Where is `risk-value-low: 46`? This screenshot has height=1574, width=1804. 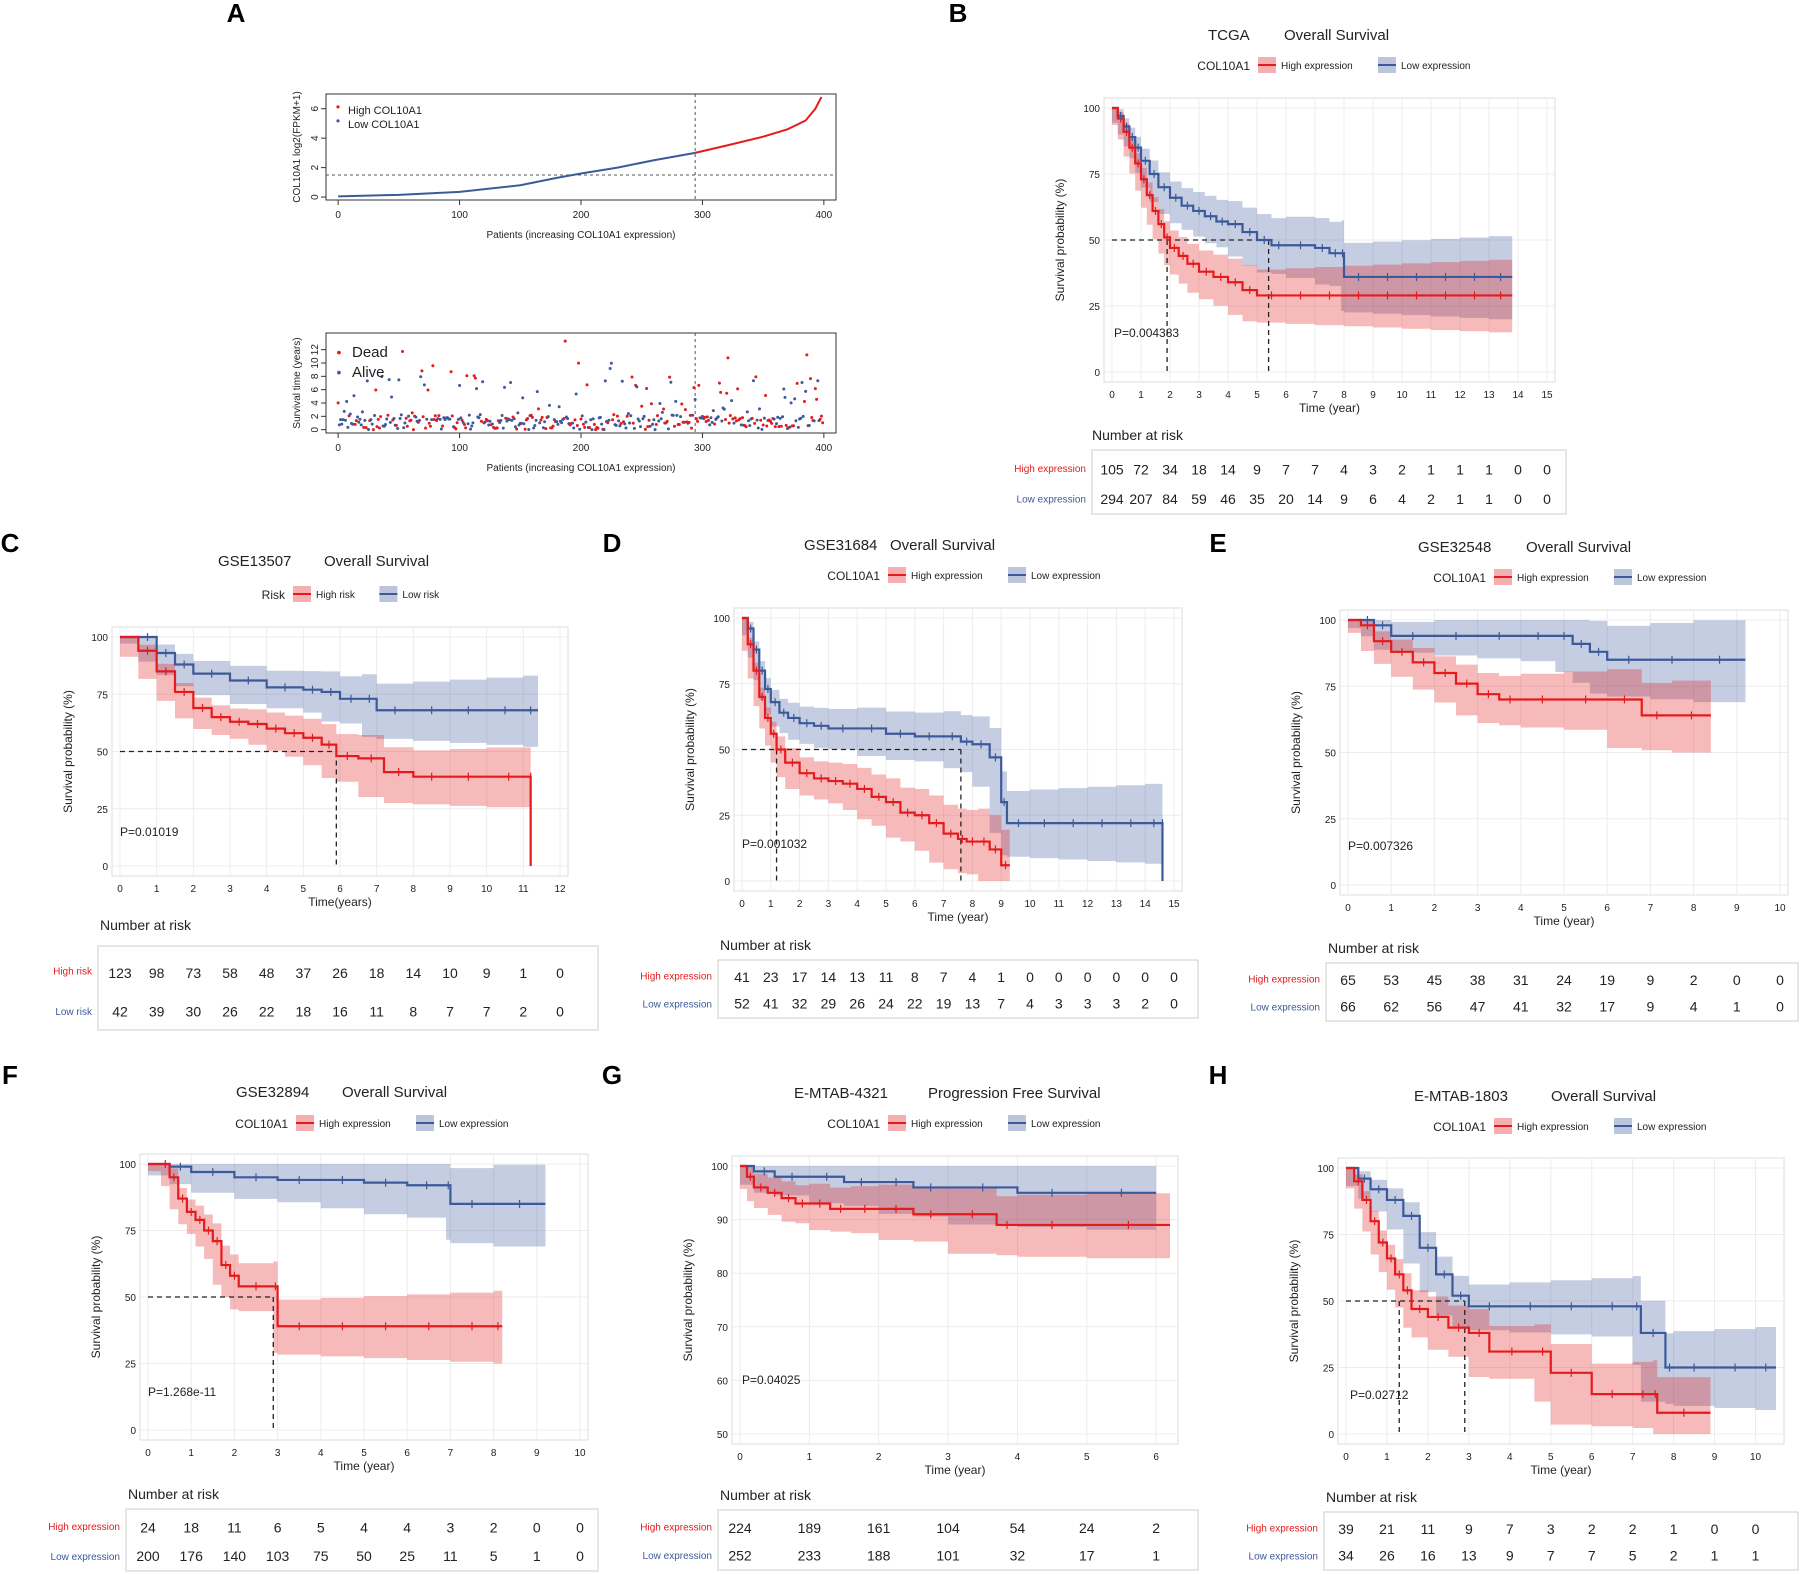 risk-value-low: 46 is located at coordinates (1228, 499).